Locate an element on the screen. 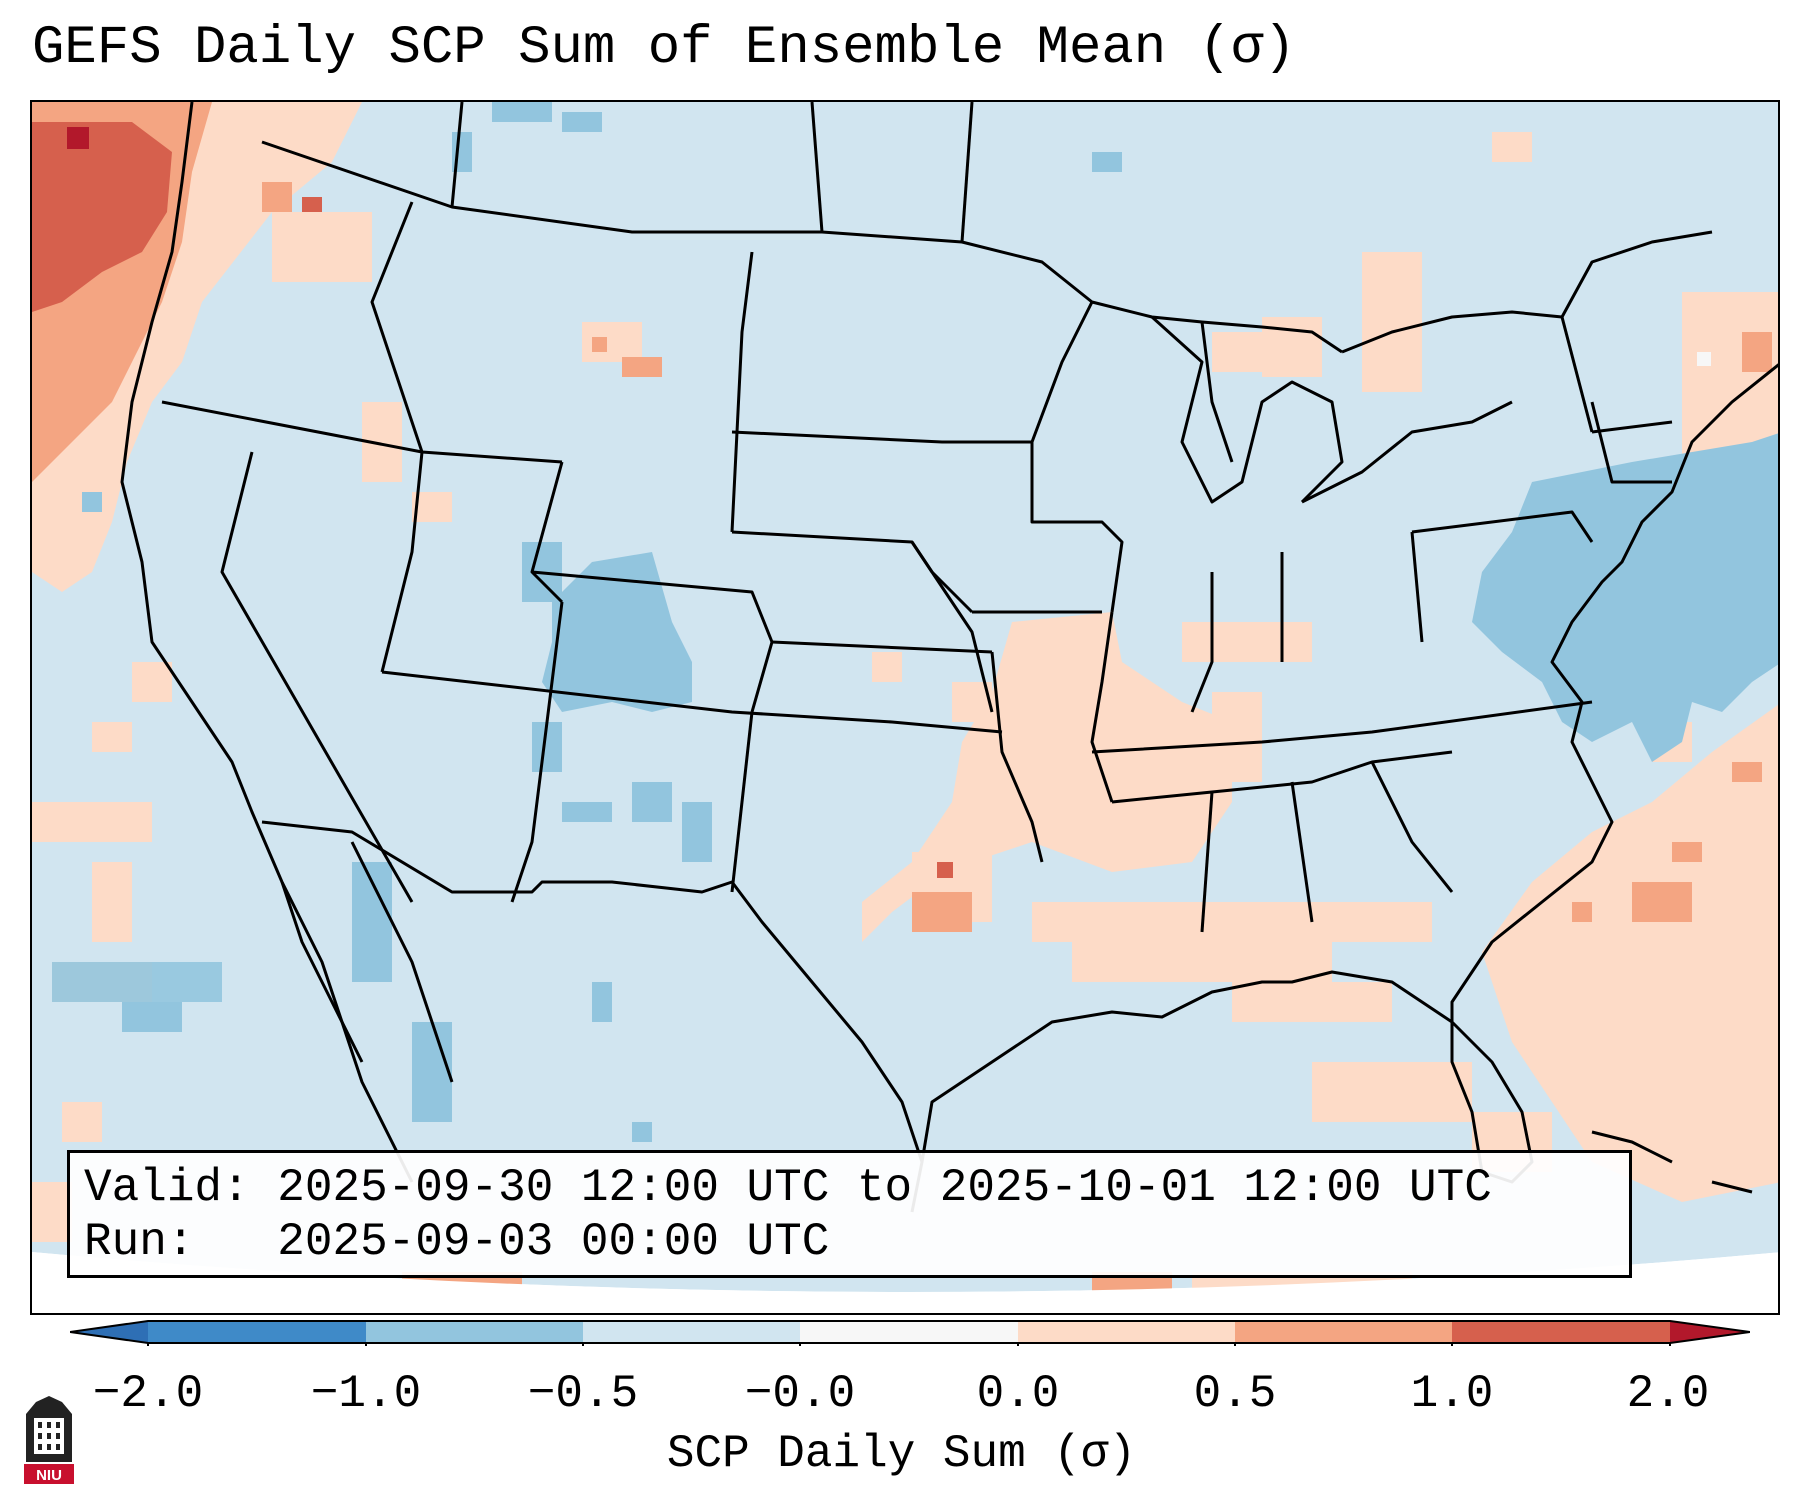 This screenshot has height=1506, width=1803. colorbar-tick-label: −0.5 is located at coordinates (583, 1394).